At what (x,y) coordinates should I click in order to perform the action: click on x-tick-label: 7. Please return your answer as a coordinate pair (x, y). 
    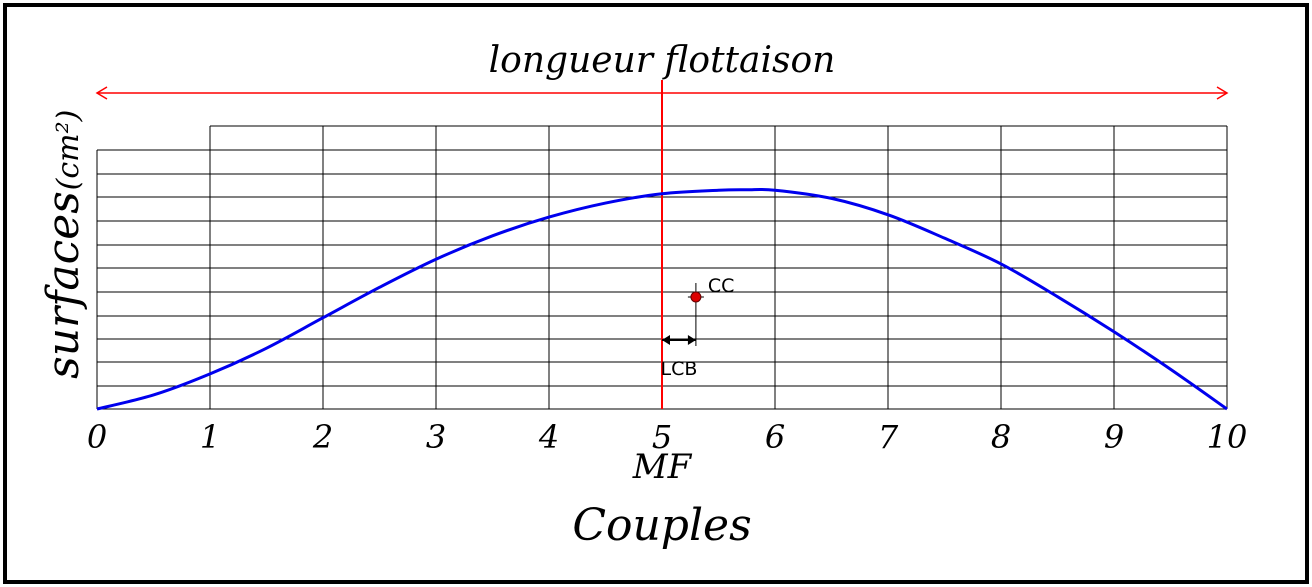
    Looking at the image, I should click on (888, 437).